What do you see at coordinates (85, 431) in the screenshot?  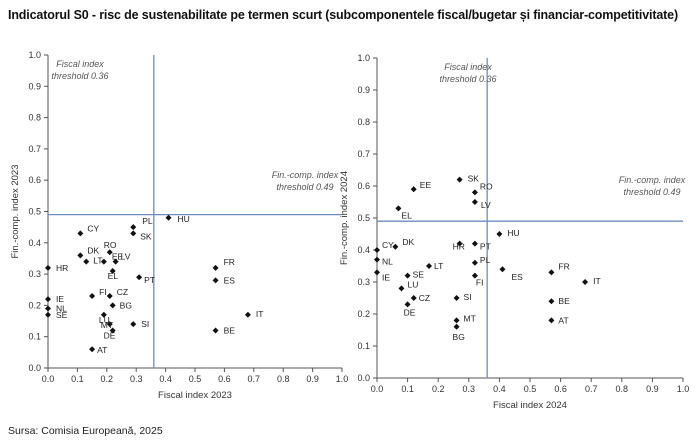 I see `source-note: Sursa: Comisia Europeană, 2025` at bounding box center [85, 431].